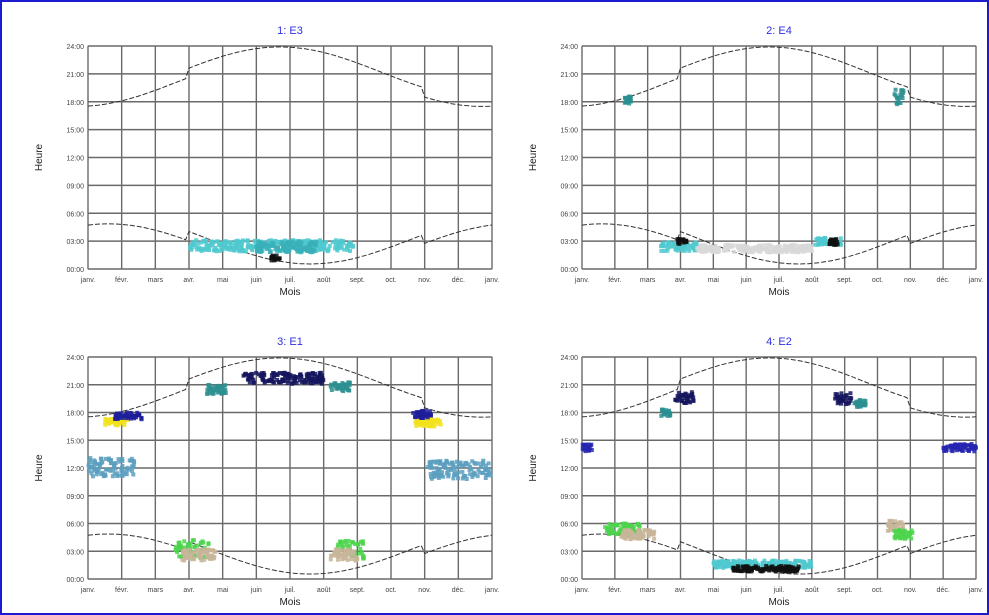  What do you see at coordinates (491, 280) in the screenshot?
I see `x-tick-label: janv.` at bounding box center [491, 280].